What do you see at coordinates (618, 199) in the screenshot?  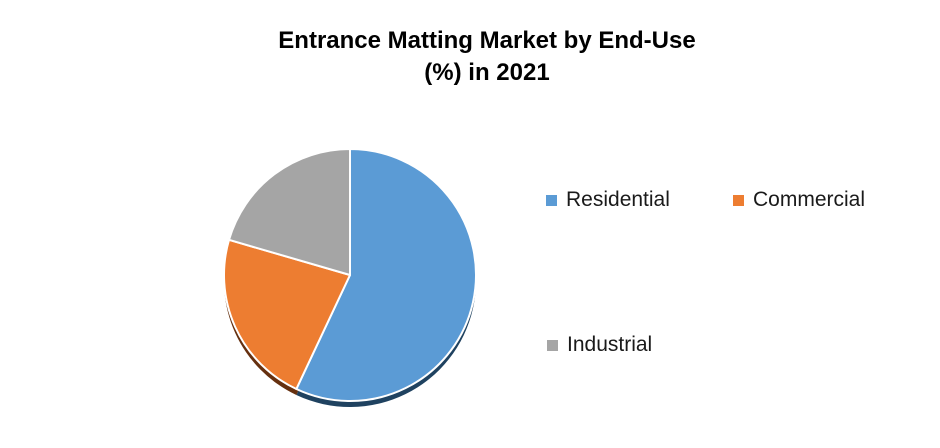 I see `legend-label-residential: Residential` at bounding box center [618, 199].